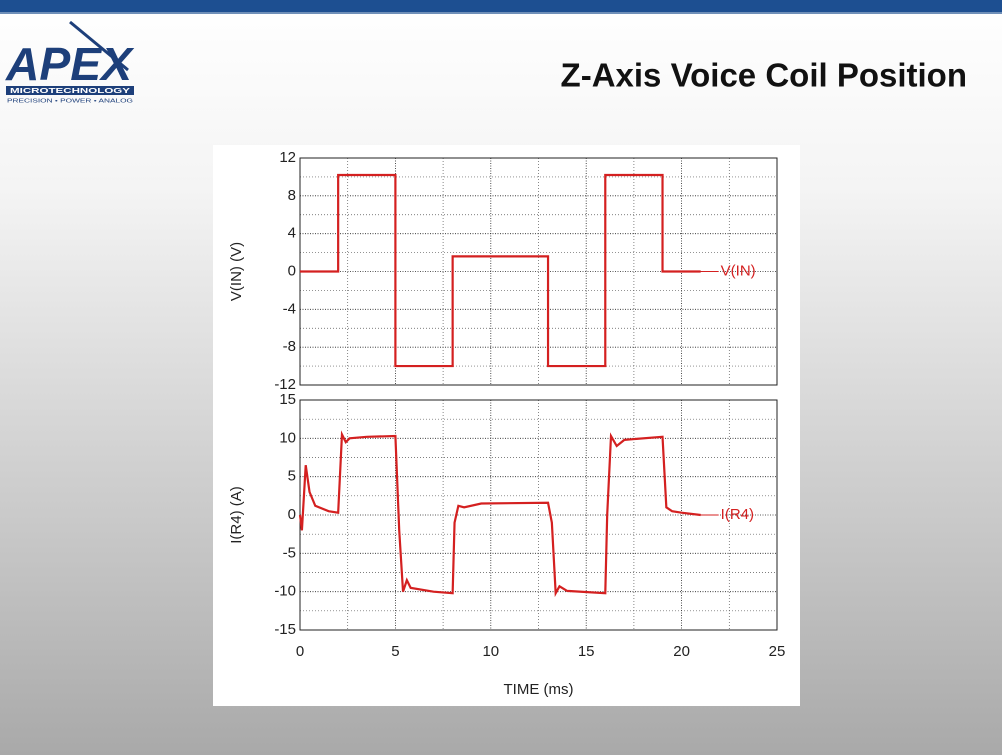  What do you see at coordinates (287, 157) in the screenshot?
I see `y-tick-label: 12` at bounding box center [287, 157].